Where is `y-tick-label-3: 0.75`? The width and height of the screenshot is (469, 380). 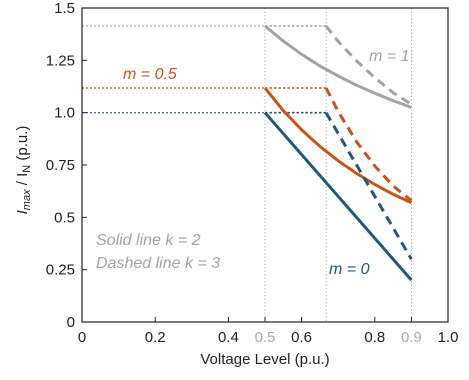
y-tick-label-3: 0.75 is located at coordinates (60, 165).